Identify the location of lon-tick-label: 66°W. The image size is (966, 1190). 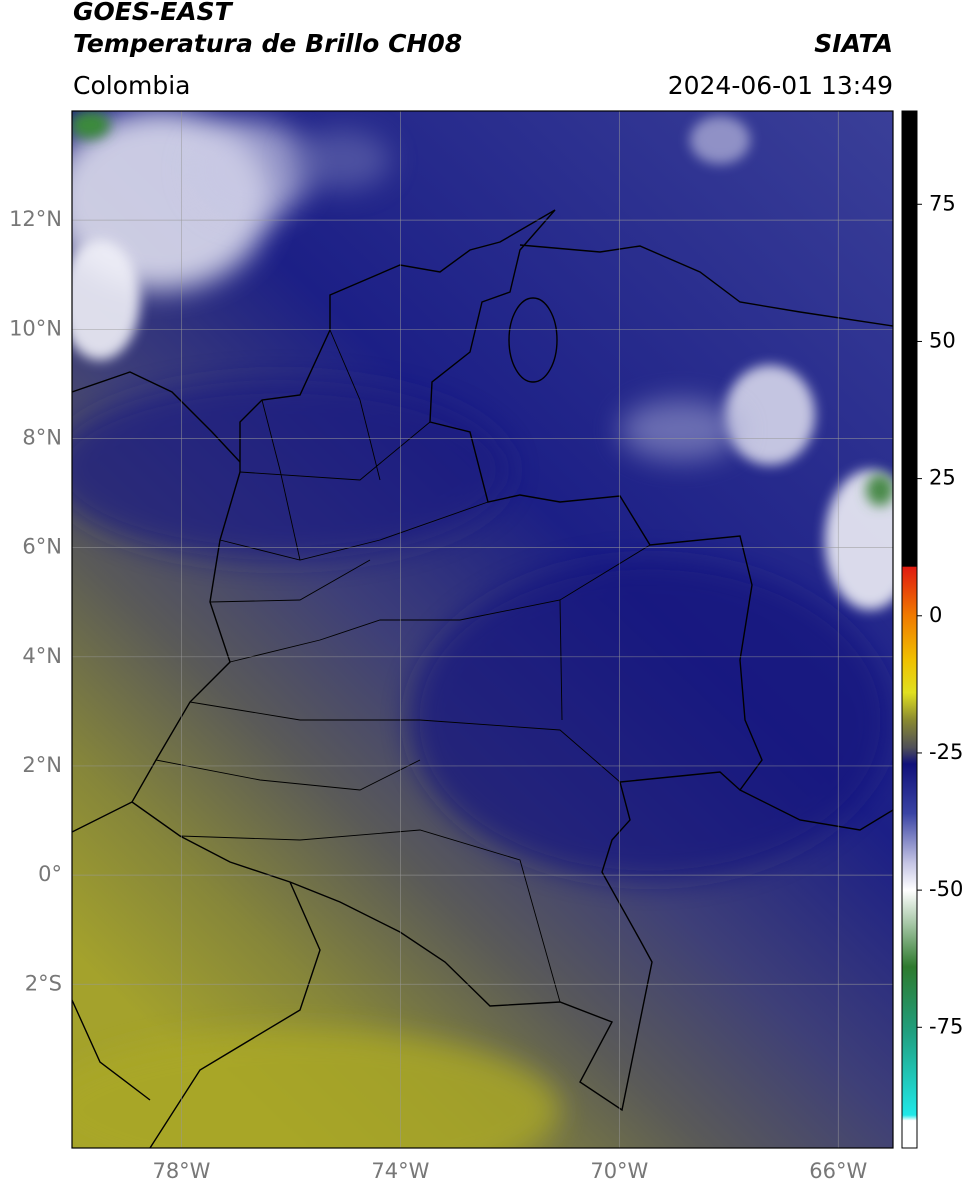
(838, 1171).